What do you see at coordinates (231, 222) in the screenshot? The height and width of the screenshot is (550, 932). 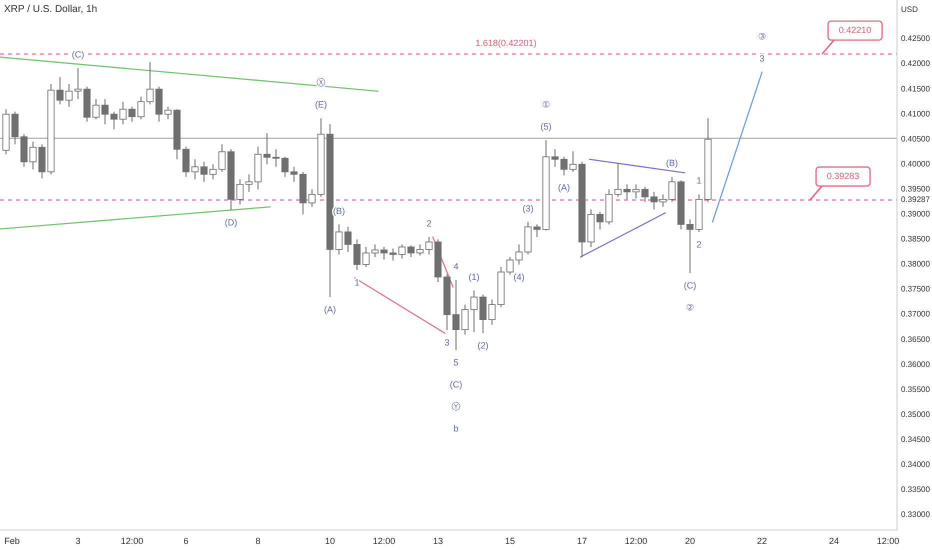 I see `annotation: (D)` at bounding box center [231, 222].